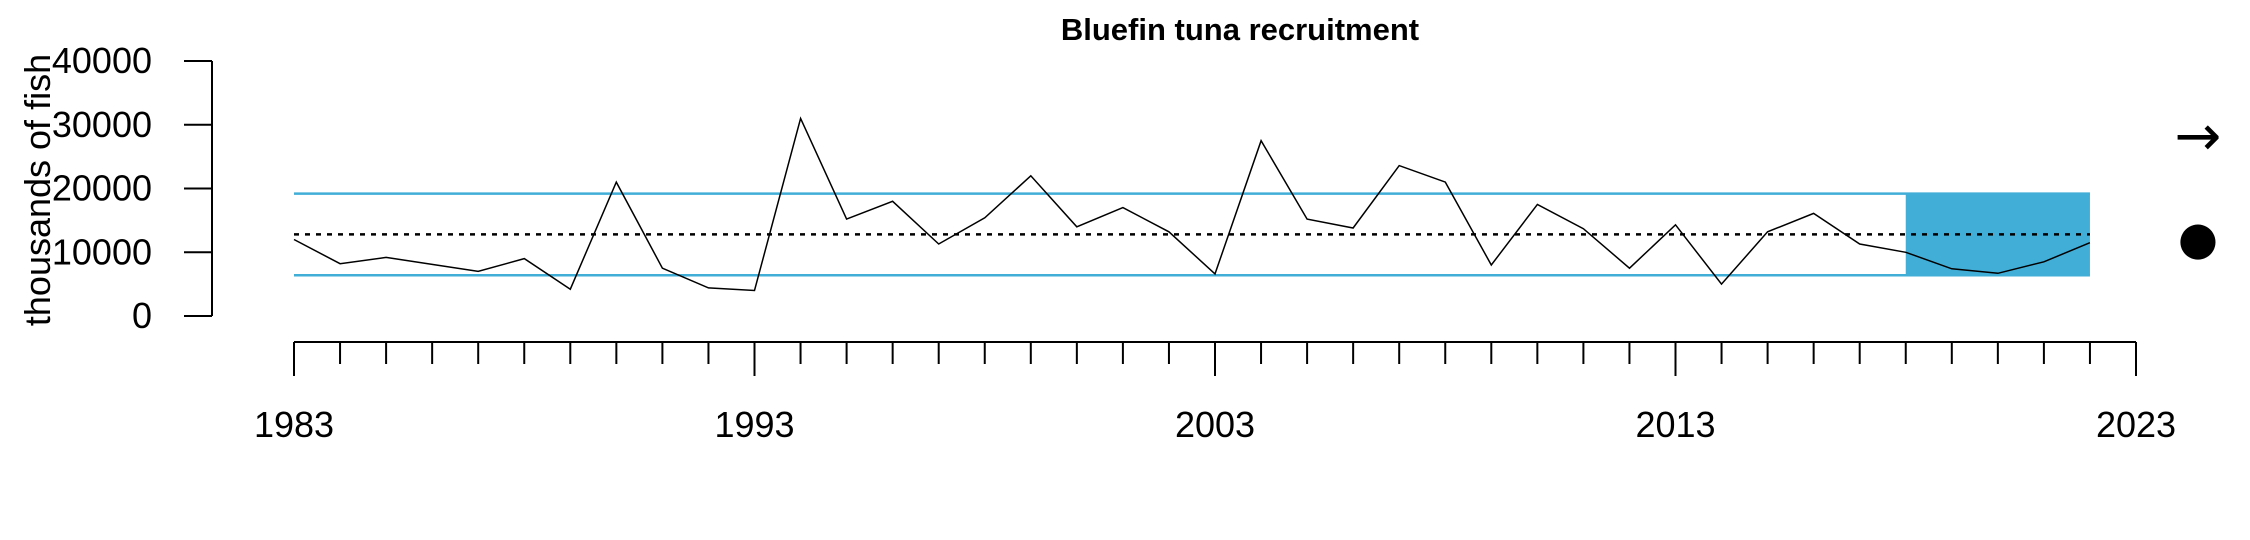 The height and width of the screenshot is (540, 2250). Describe the element at coordinates (1240, 29) in the screenshot. I see `chart-title: Bluefin tuna recruitment` at that location.